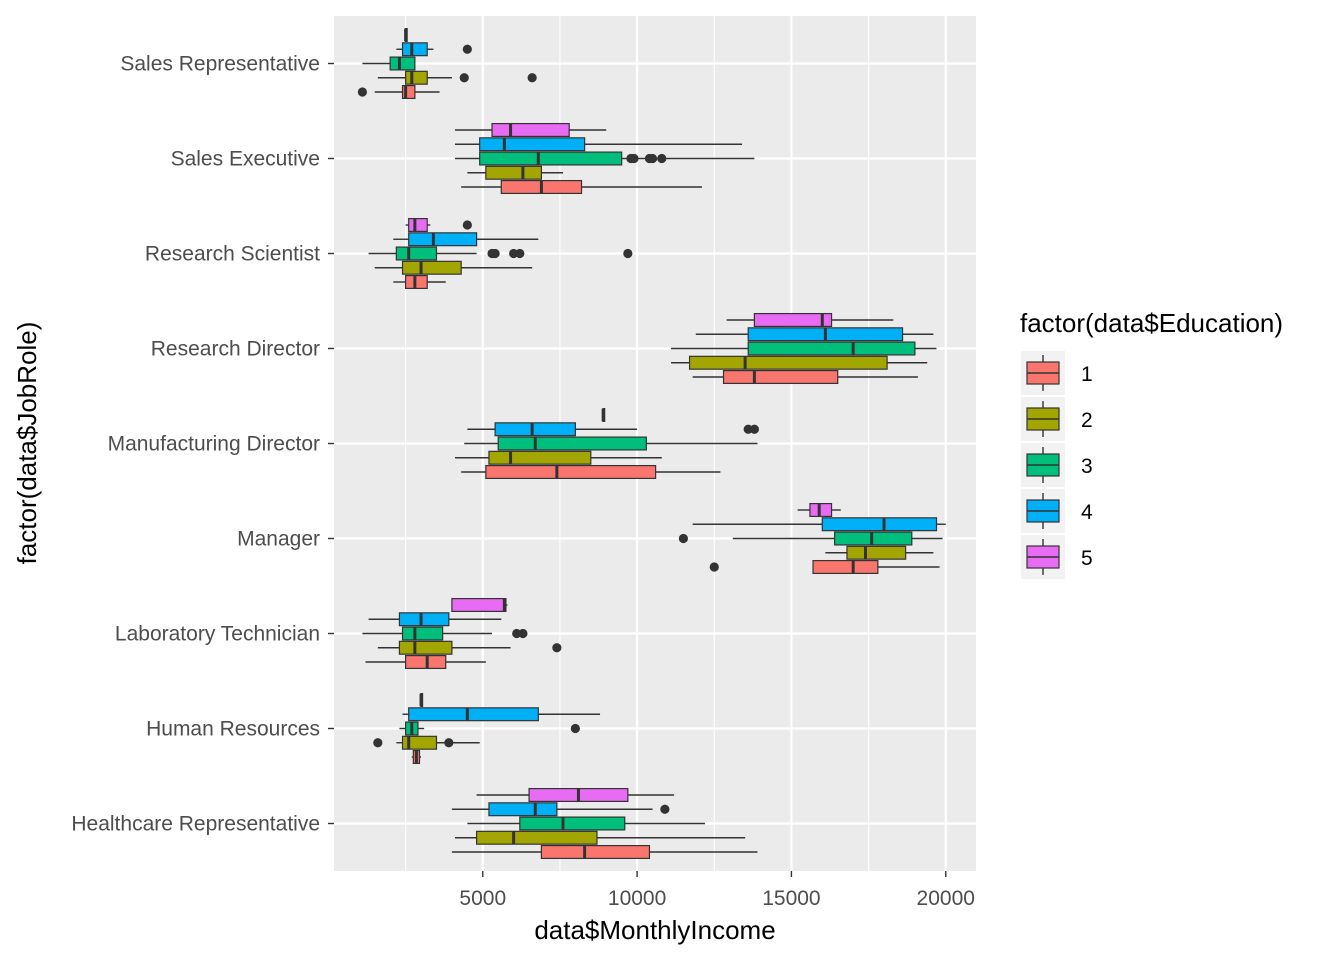 This screenshot has width=1344, height=960. What do you see at coordinates (217, 634) in the screenshot?
I see `y-tick-label: Laboratory Technician` at bounding box center [217, 634].